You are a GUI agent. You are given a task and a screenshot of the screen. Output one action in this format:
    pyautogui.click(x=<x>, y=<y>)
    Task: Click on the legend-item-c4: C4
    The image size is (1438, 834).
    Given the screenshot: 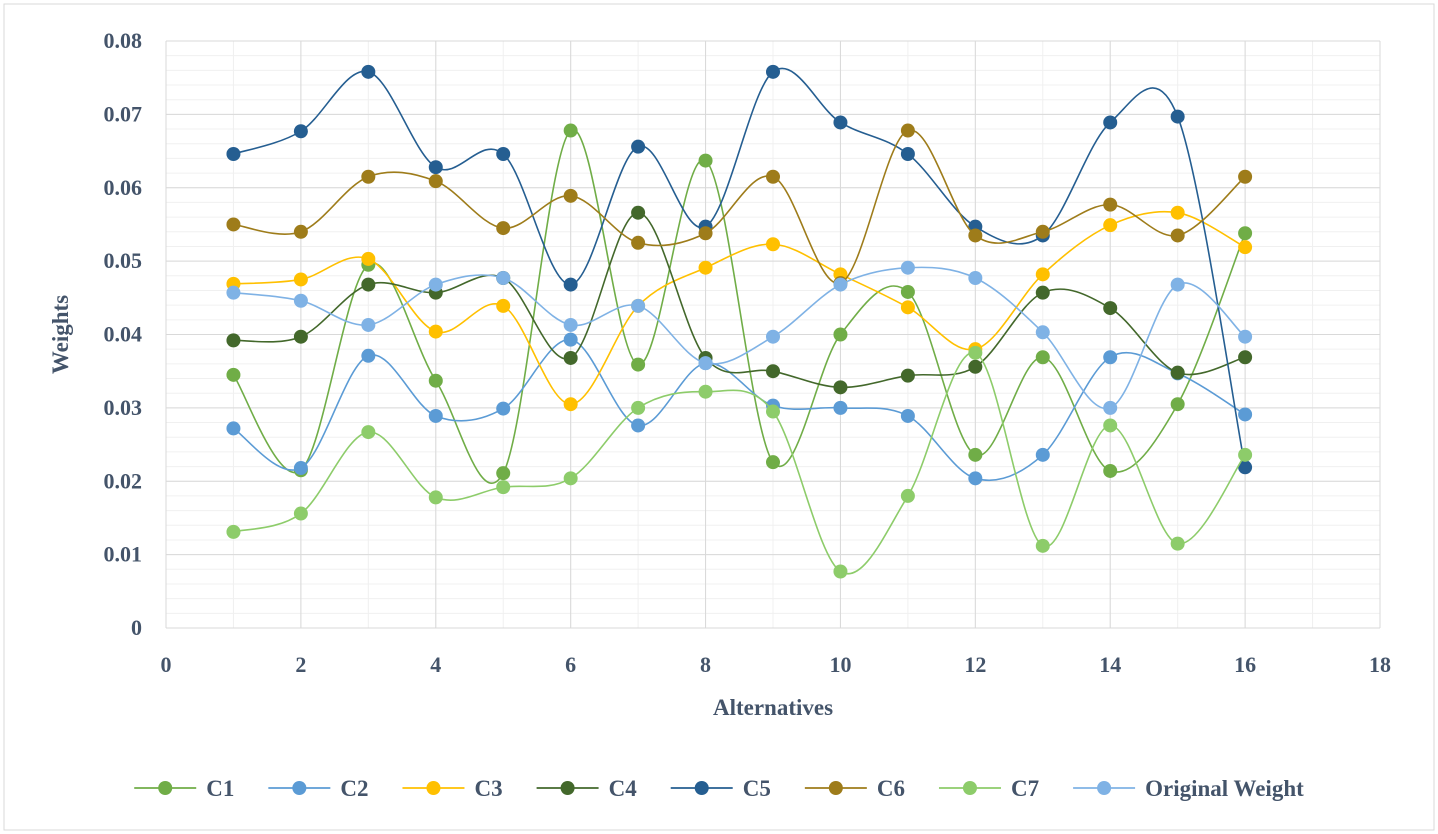 What is the action you would take?
    pyautogui.click(x=586, y=788)
    